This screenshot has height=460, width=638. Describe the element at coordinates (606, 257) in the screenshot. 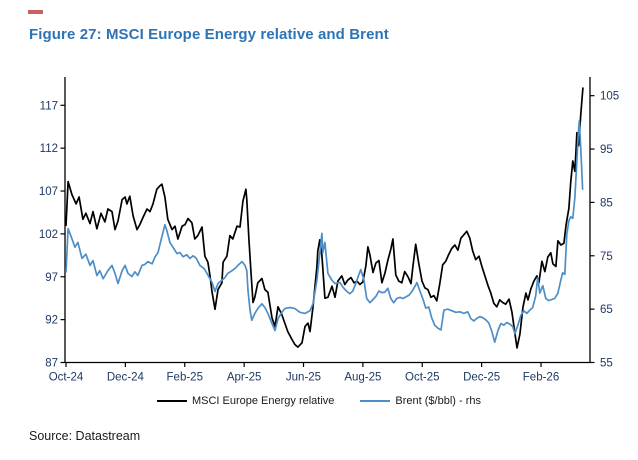

I see `right-tick-label: 75` at that location.